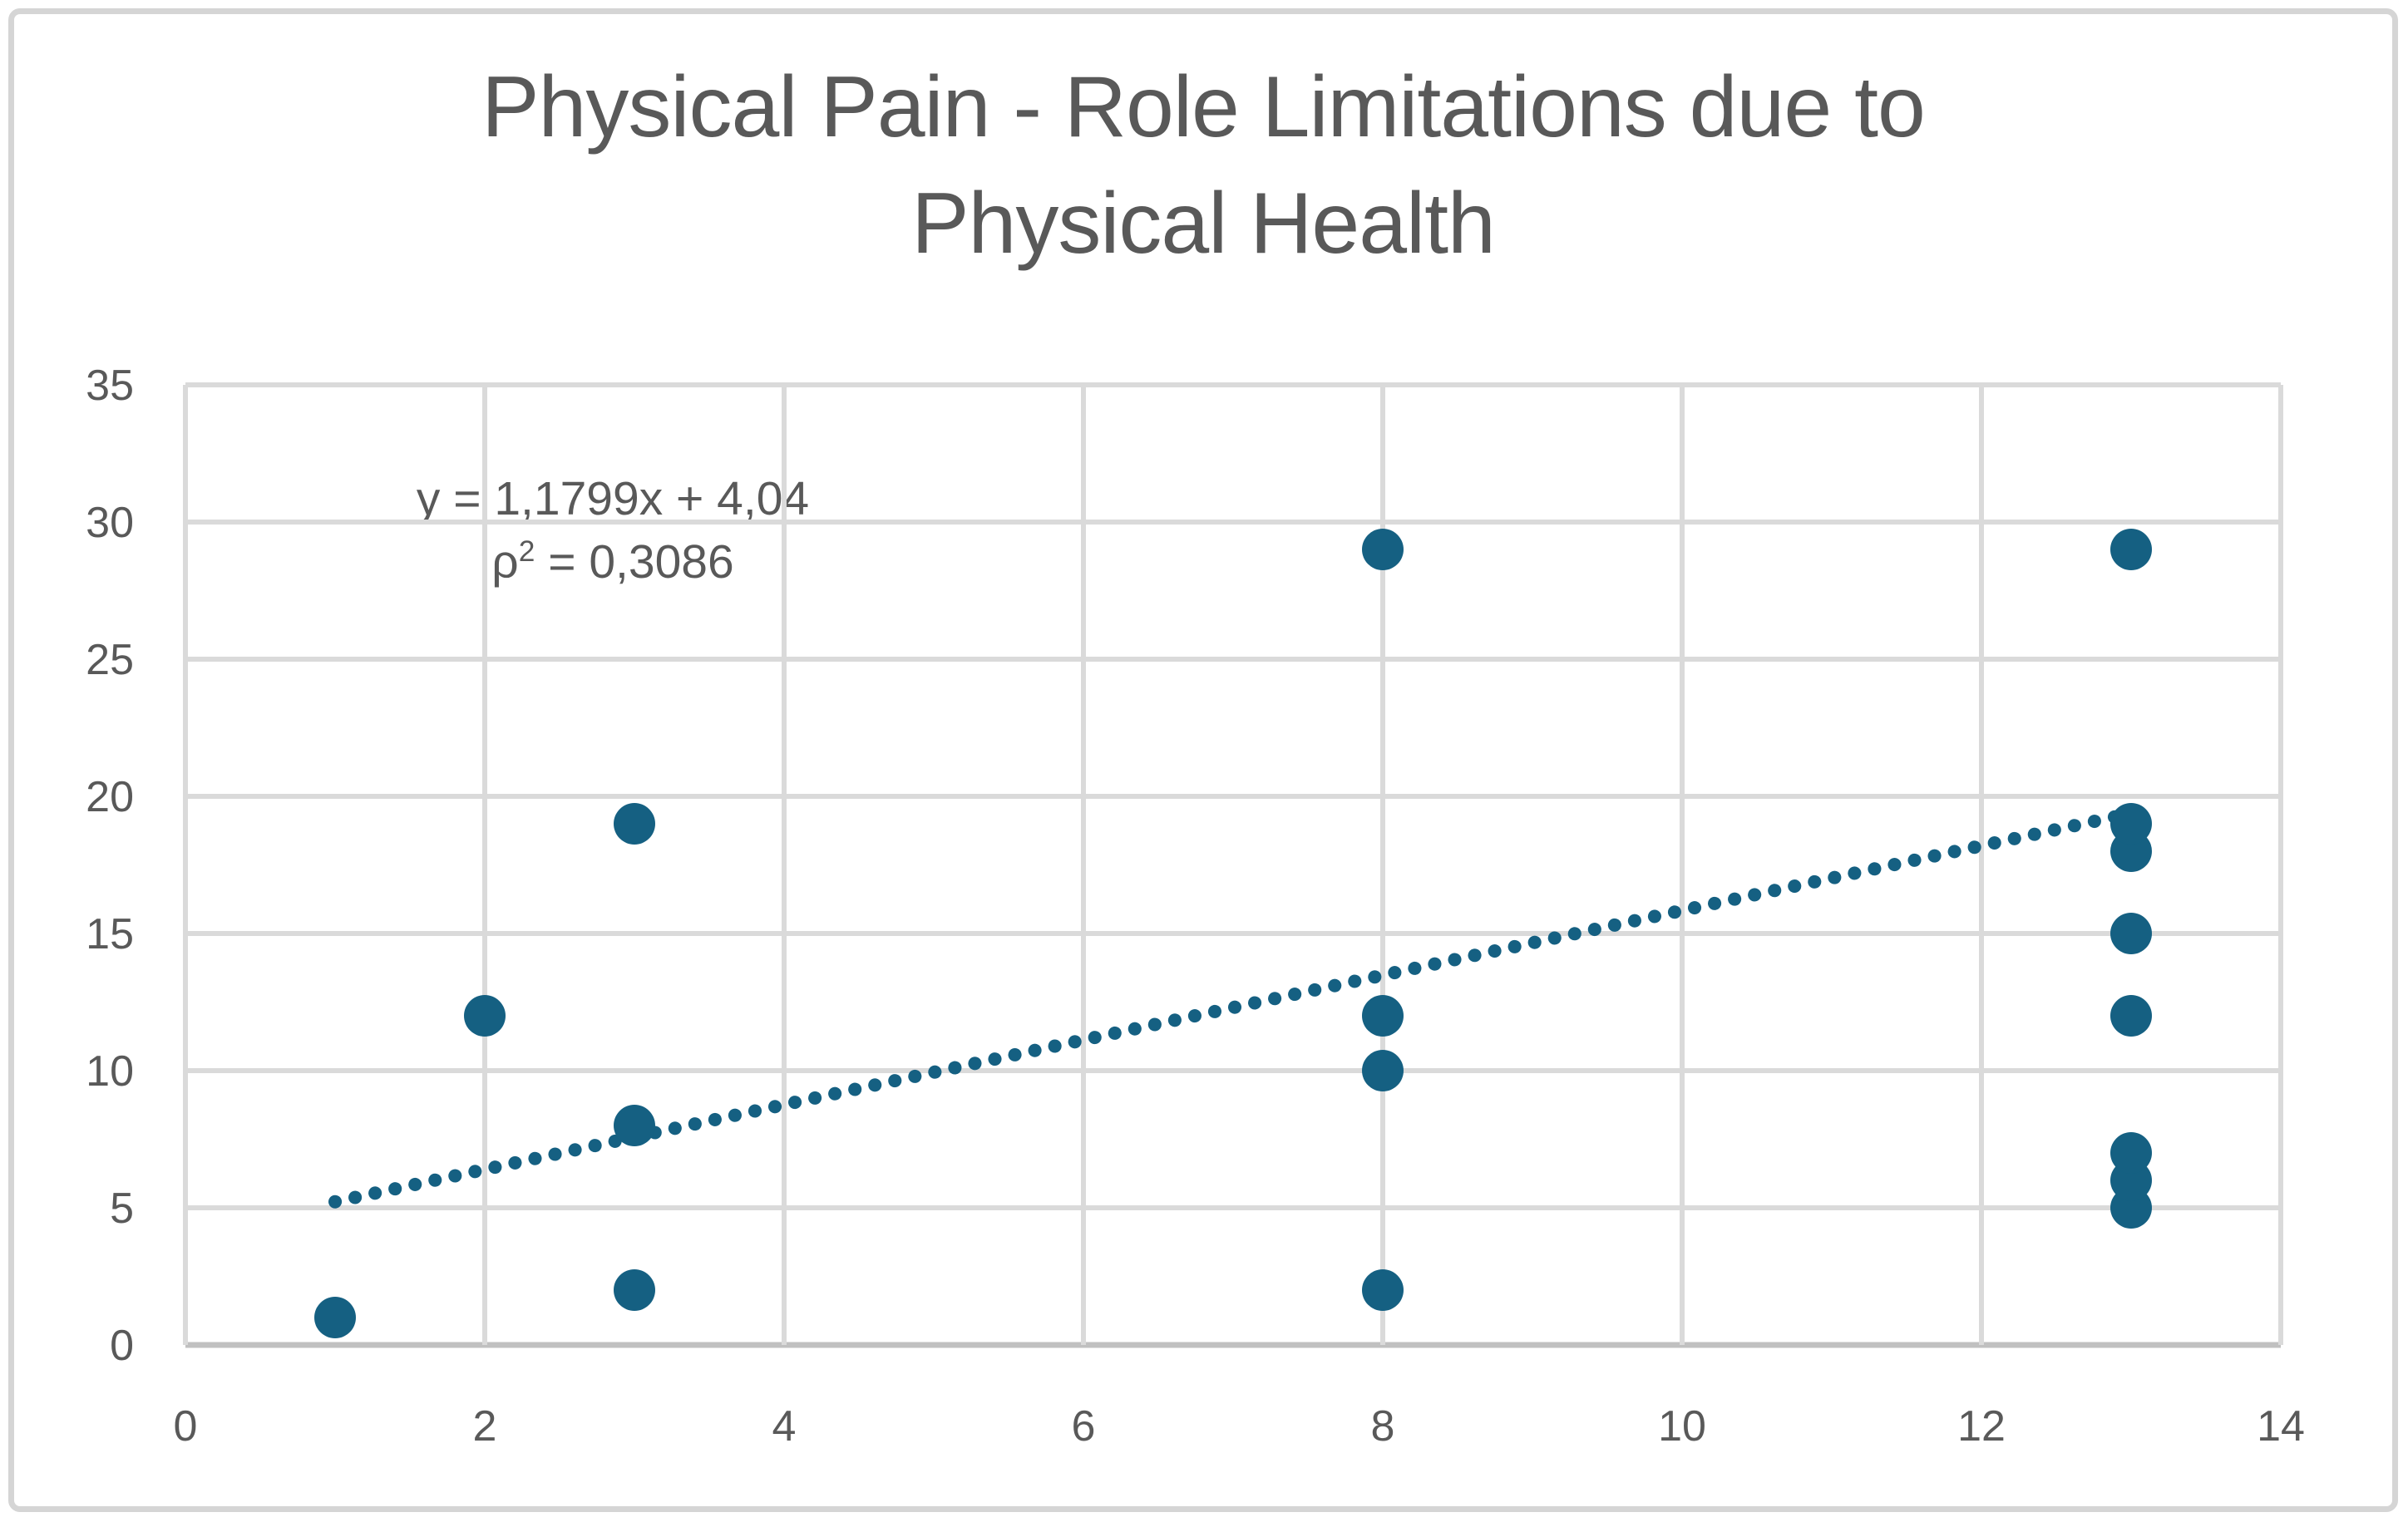 The height and width of the screenshot is (1527, 2408). What do you see at coordinates (613, 498) in the screenshot?
I see `trendline-equation: y = 1,1799x + 4,04` at bounding box center [613, 498].